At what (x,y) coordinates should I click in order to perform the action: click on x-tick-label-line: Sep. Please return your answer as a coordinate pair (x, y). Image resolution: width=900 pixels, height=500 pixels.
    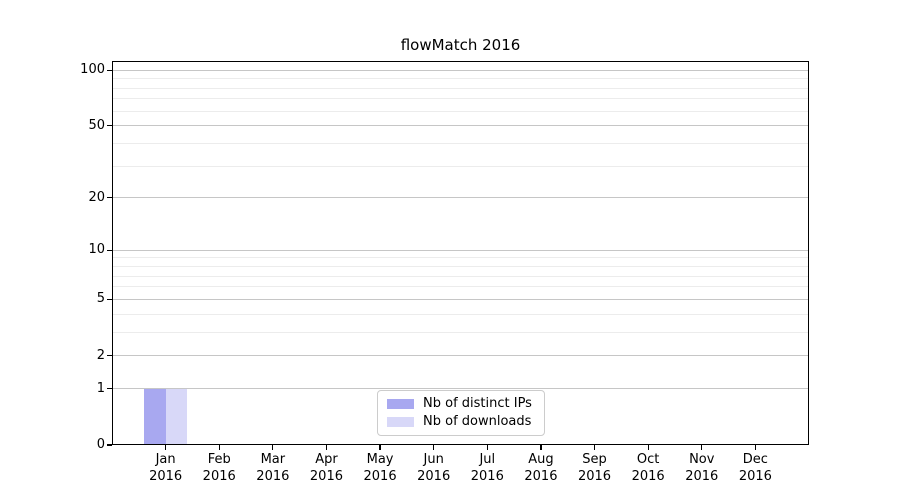
    Looking at the image, I should click on (594, 459).